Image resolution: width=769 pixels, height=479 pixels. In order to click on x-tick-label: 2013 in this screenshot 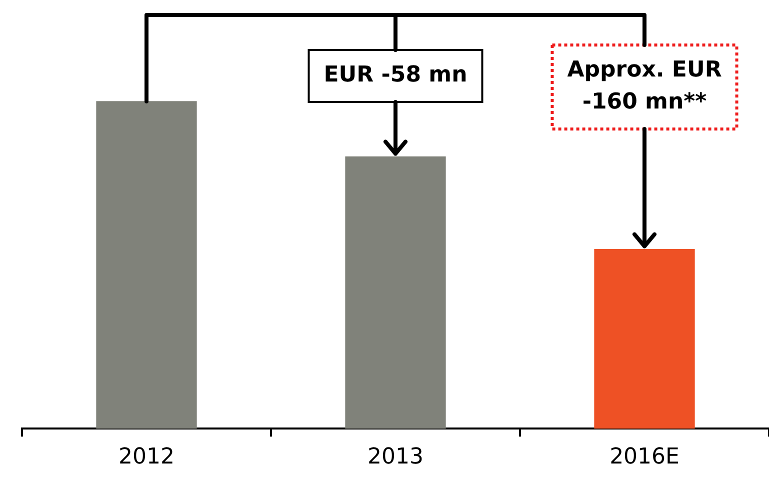, I will do `click(396, 457)`.